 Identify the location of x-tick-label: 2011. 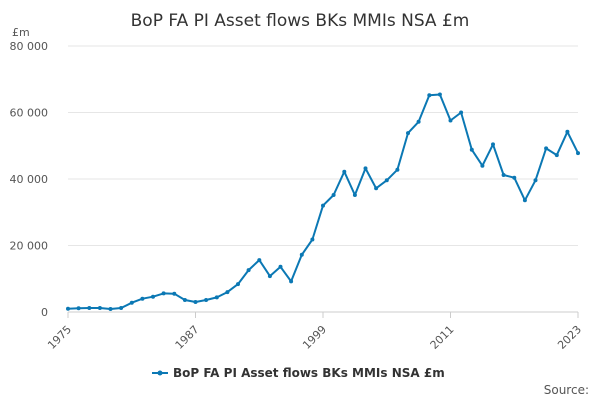
(442, 337).